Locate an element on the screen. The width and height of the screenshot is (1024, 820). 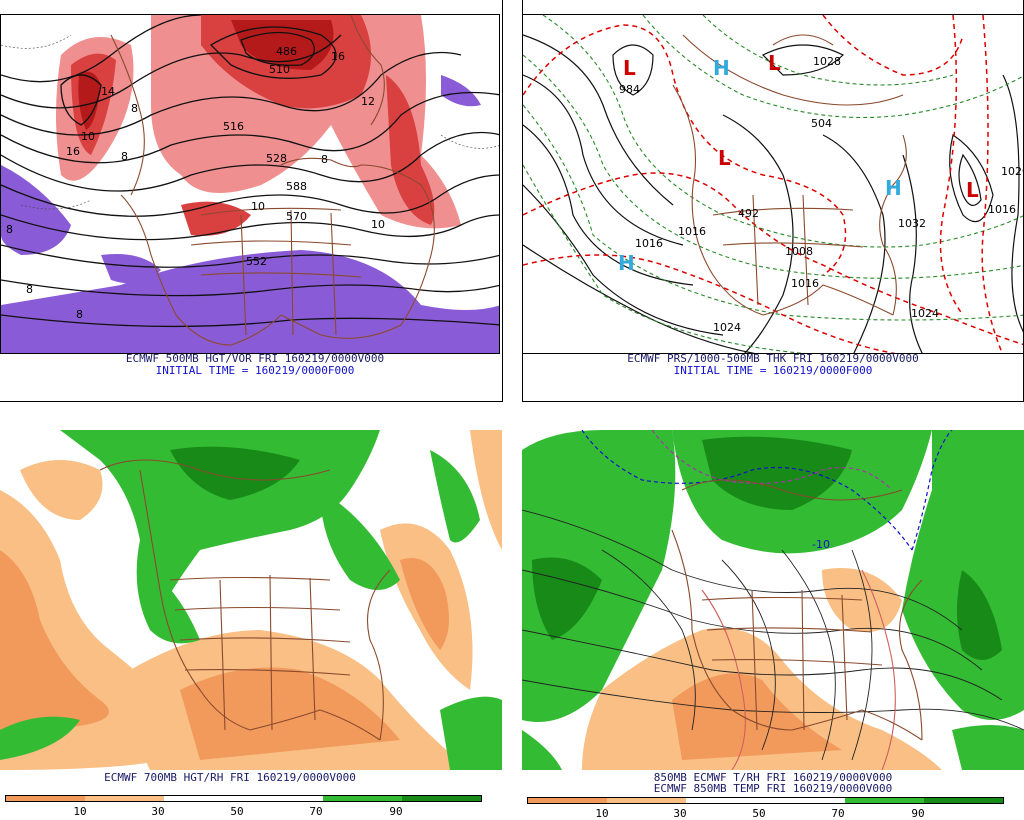
isobar-label: 1020 is located at coordinates (1012, 171).